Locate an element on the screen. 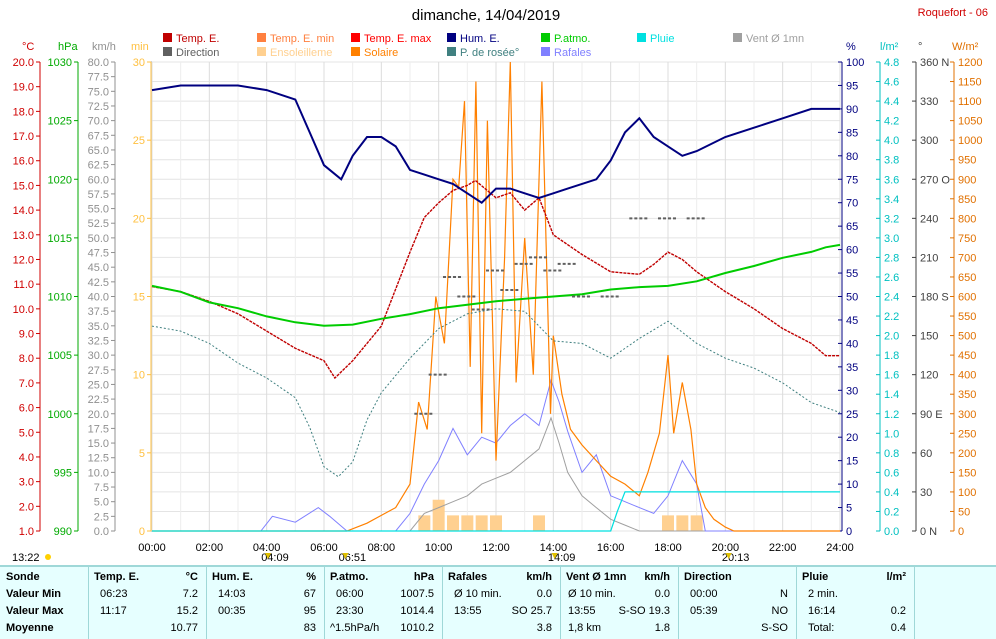 The image size is (996, 639). row-label-min: Valeur Min is located at coordinates (34, 594).